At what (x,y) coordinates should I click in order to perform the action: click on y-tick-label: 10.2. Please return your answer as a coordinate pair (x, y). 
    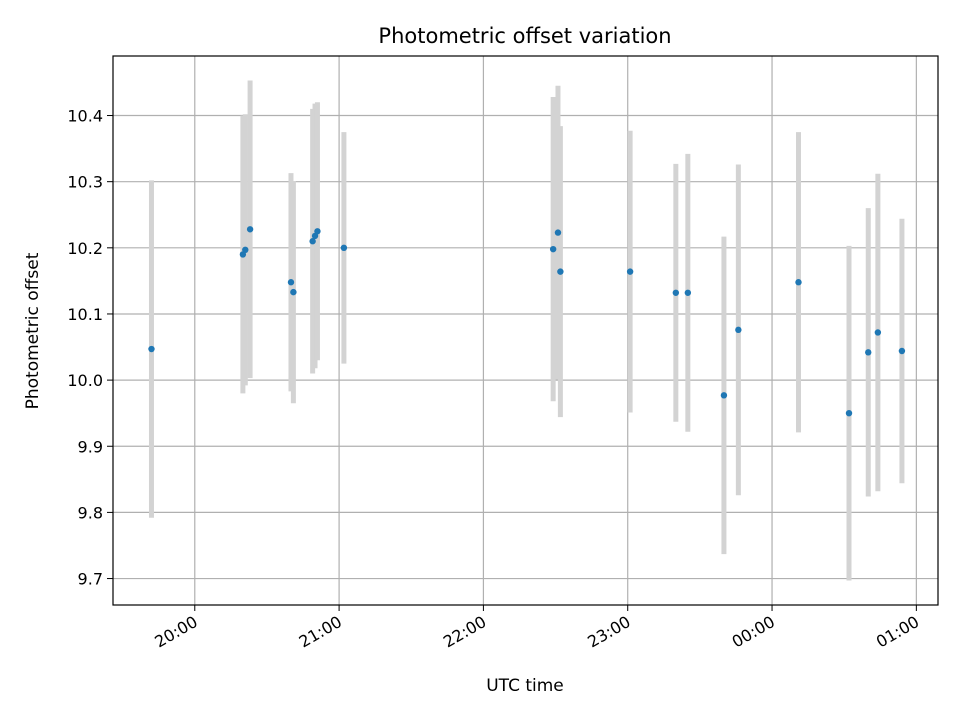
    Looking at the image, I should click on (85, 248).